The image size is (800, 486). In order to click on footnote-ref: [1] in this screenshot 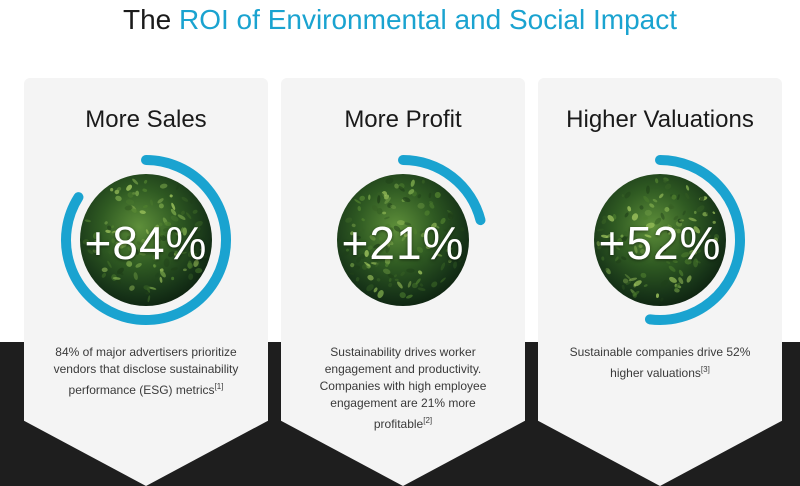, I will do `click(219, 386)`.